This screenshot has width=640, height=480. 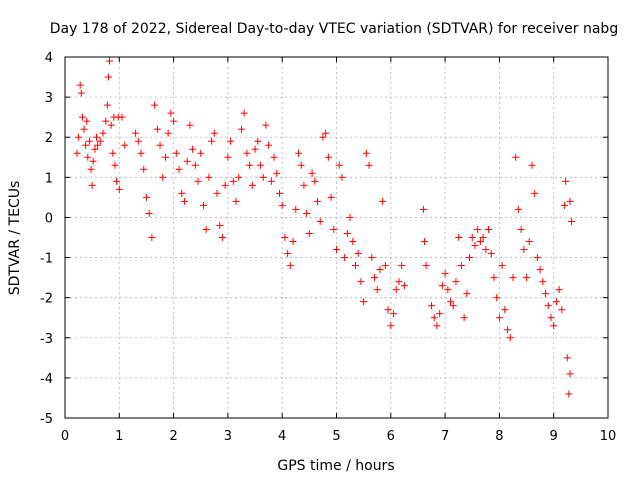 What do you see at coordinates (49, 58) in the screenshot?
I see `y-tick-label: 4` at bounding box center [49, 58].